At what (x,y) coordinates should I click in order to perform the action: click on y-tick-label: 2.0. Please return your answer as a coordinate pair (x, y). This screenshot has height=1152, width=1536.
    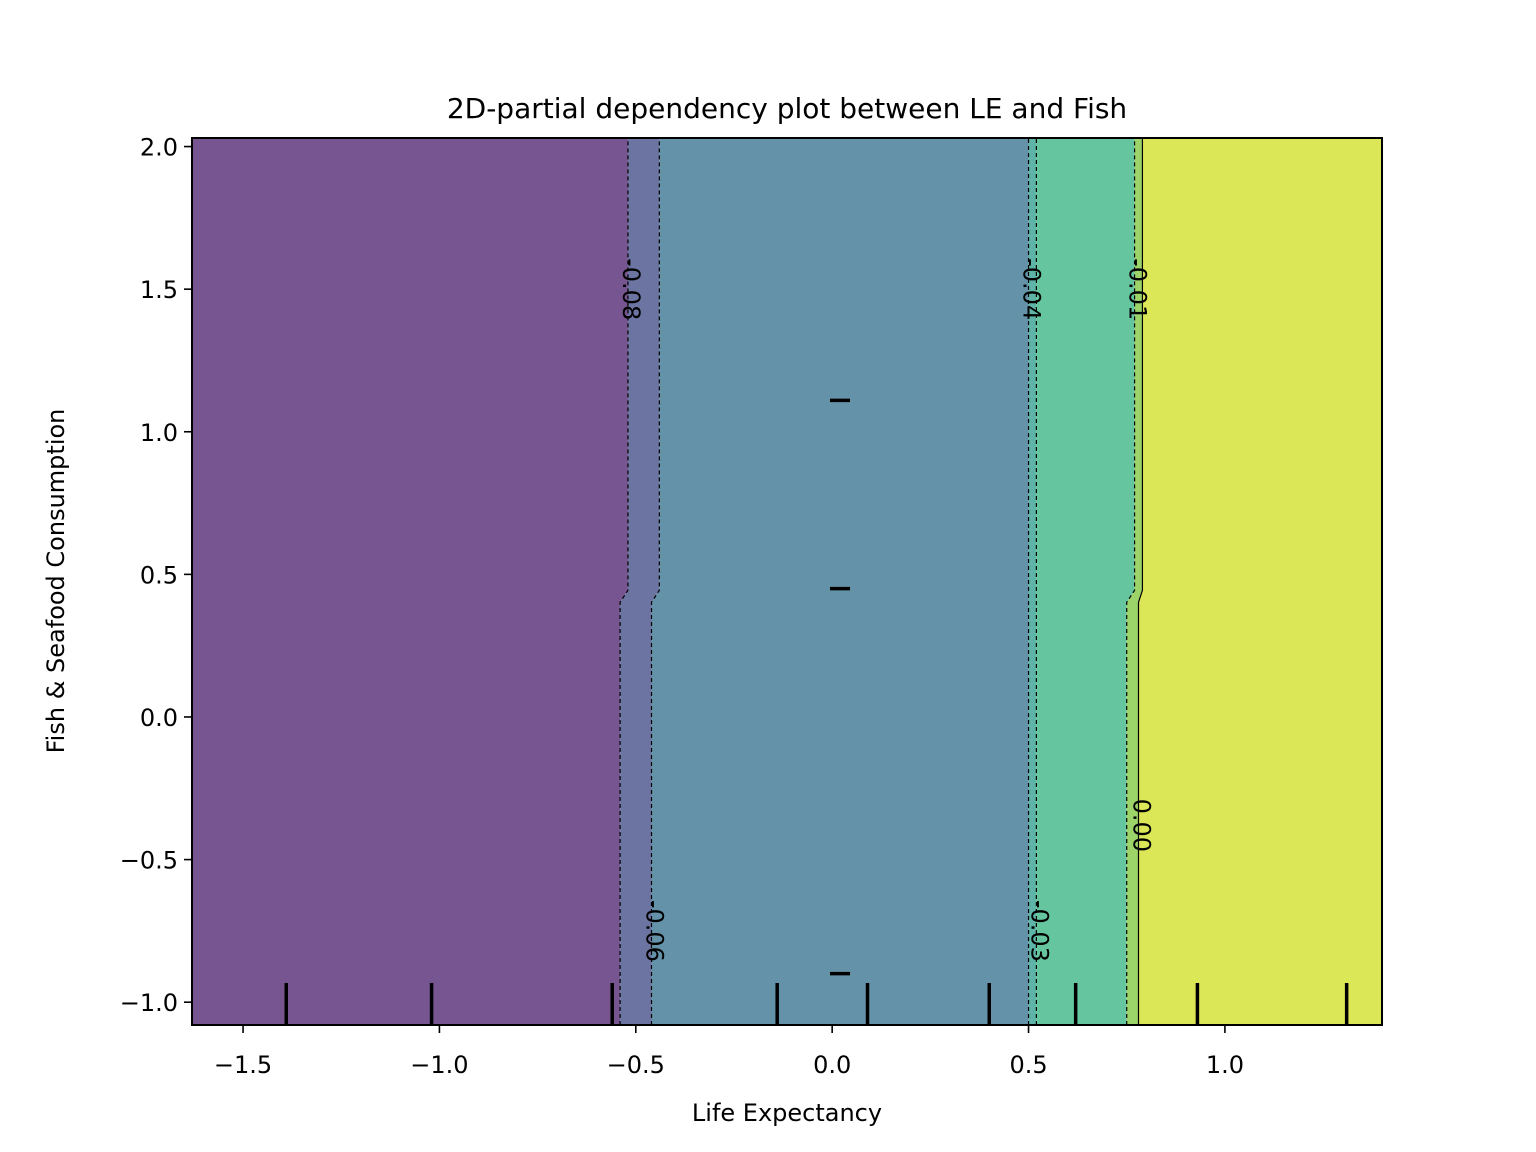
    Looking at the image, I should click on (159, 148).